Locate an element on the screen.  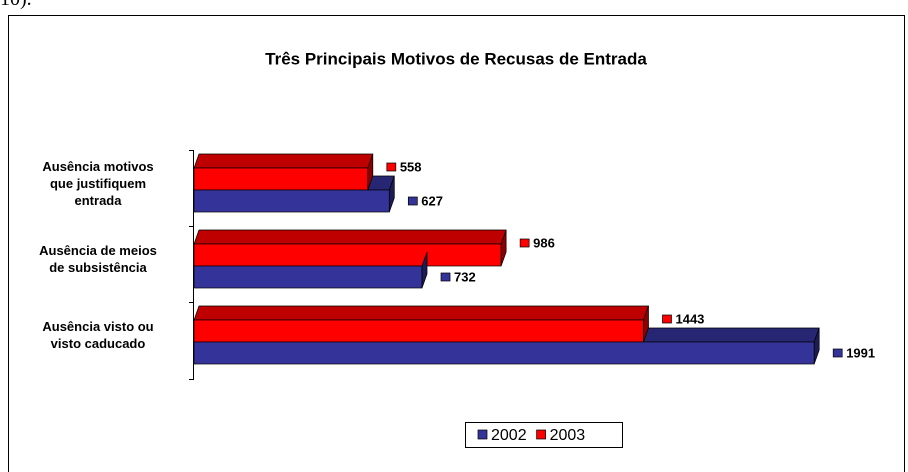
value-label: 1443 is located at coordinates (689, 318).